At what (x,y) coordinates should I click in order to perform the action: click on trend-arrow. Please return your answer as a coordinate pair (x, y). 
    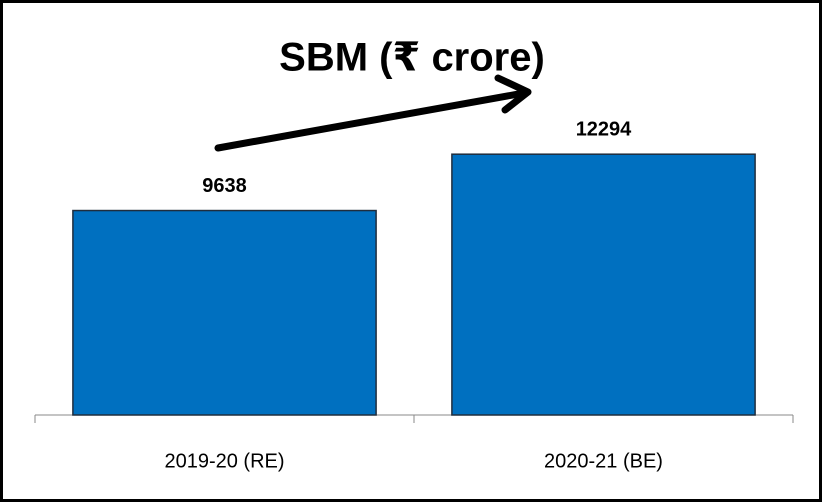
    Looking at the image, I should click on (373, 113).